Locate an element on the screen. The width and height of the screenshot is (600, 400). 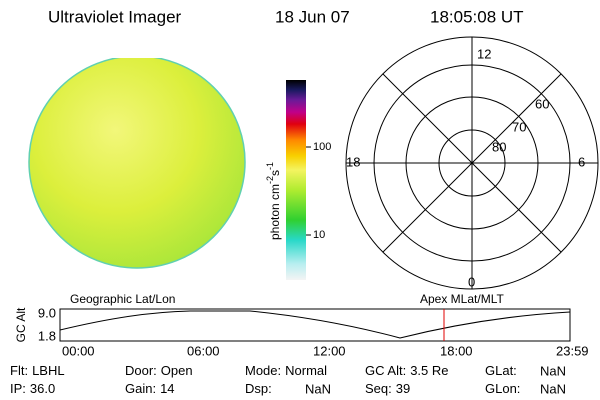
info-value: 14 is located at coordinates (167, 388).